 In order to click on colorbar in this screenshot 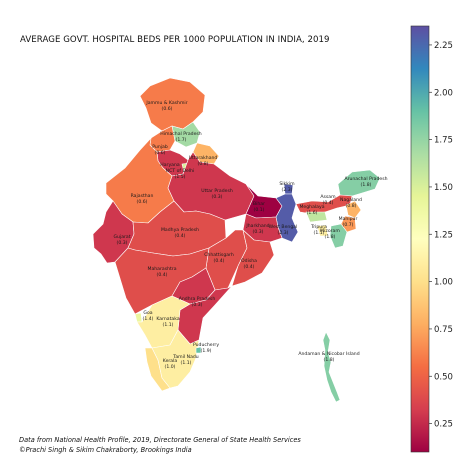, I will do `click(420, 239)`.